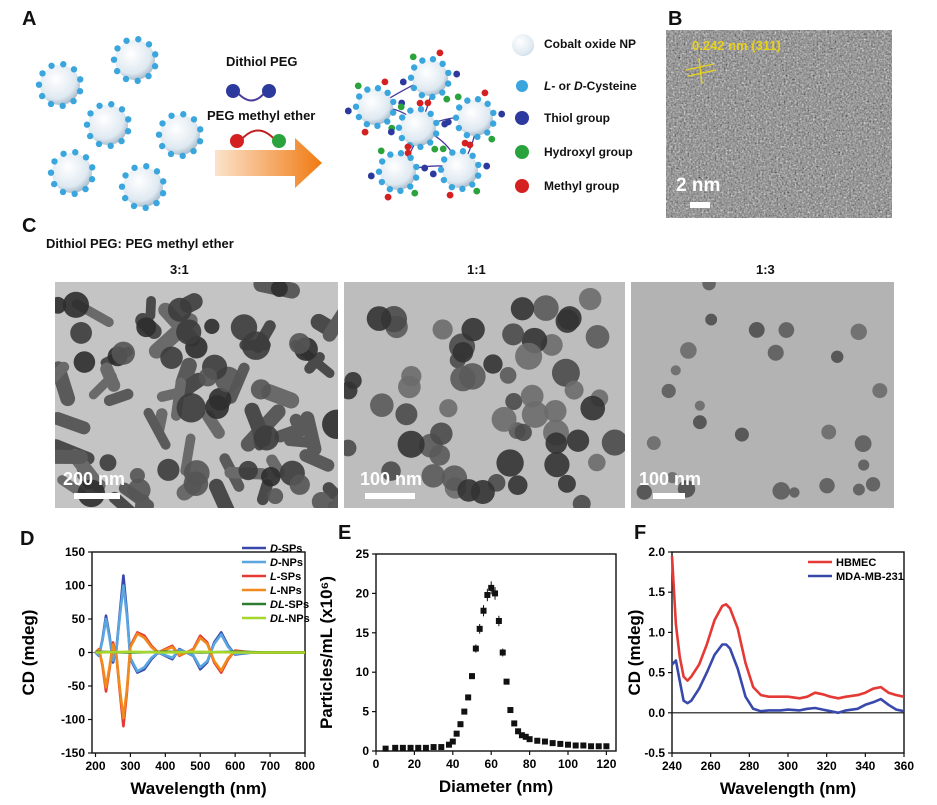 The height and width of the screenshot is (805, 937). Describe the element at coordinates (73, 753) in the screenshot. I see `y-tick-label: -150` at that location.